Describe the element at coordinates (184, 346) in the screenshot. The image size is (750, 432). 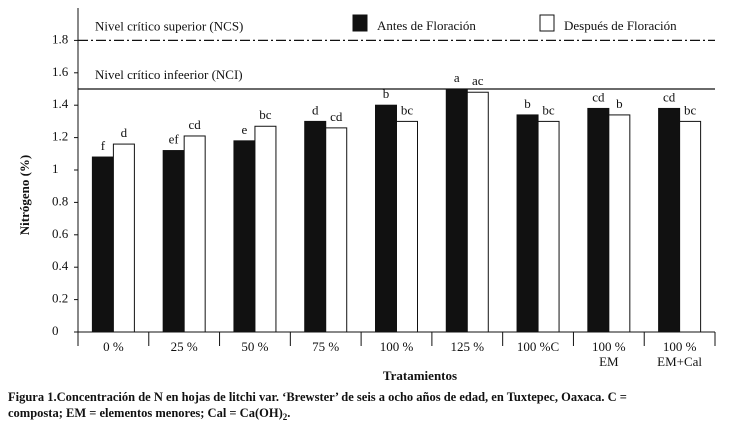
I see `x-tick-label: 25 %` at that location.